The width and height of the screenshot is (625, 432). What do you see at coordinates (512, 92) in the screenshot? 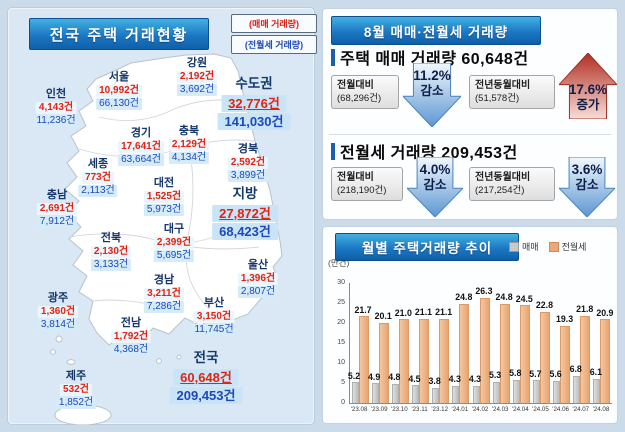
I see `comparison-base-box: 전년동월대비 (51,578건)` at bounding box center [512, 92].